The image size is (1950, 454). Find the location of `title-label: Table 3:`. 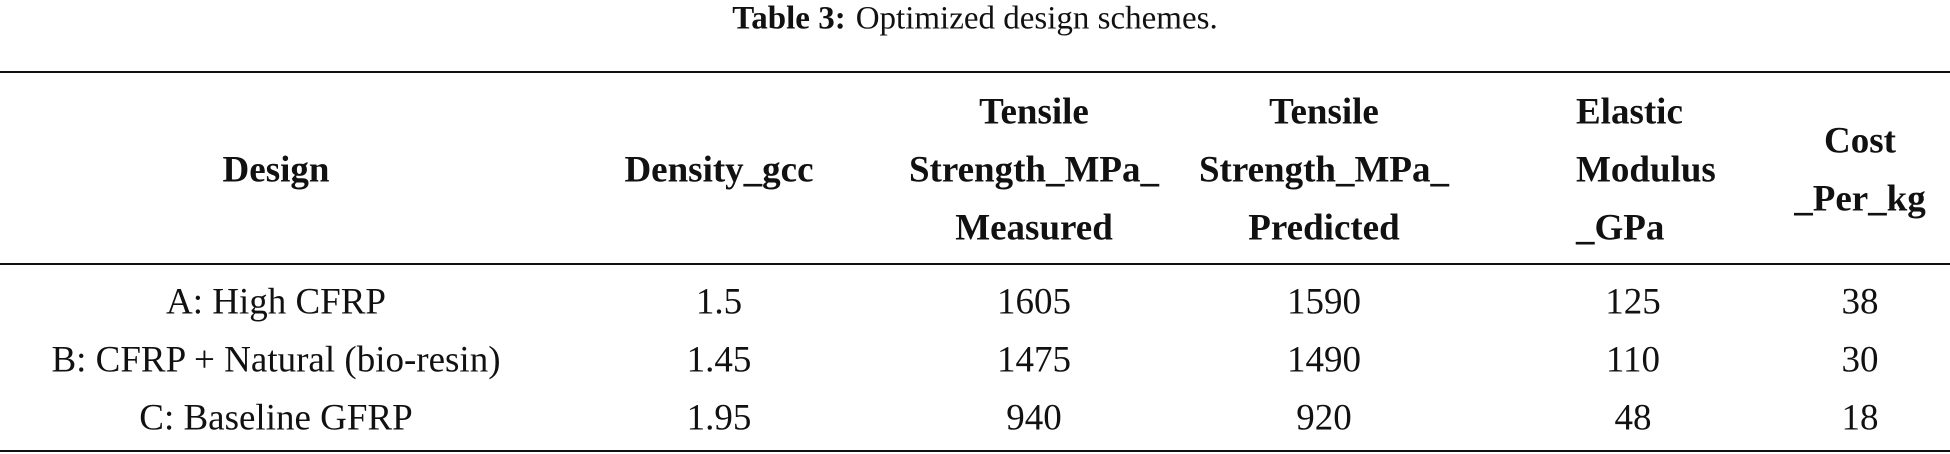

title-label: Table 3: is located at coordinates (789, 18).